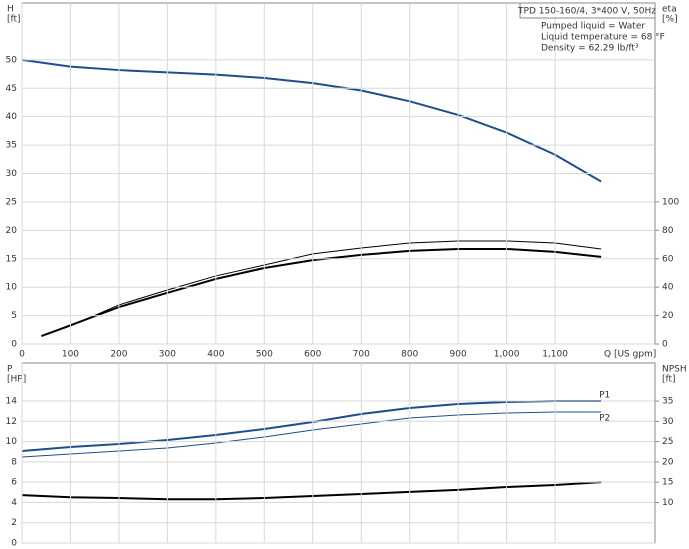 The image size is (689, 549). What do you see at coordinates (604, 418) in the screenshot?
I see `series-label: P2` at bounding box center [604, 418].